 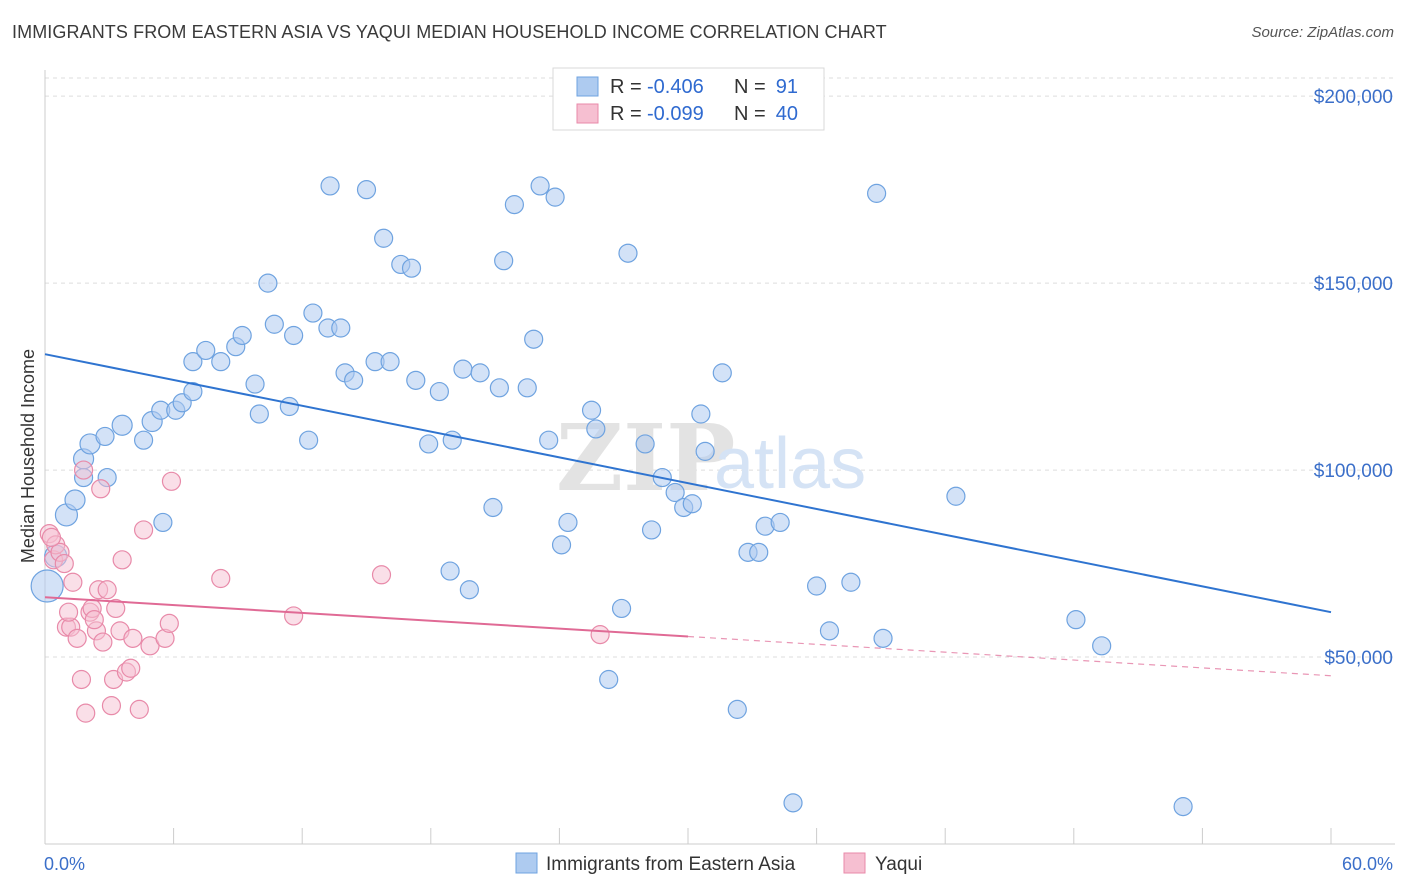 I want to click on bottom-legend-label-1: Immigrants from Eastern Asia, so click(x=671, y=864).